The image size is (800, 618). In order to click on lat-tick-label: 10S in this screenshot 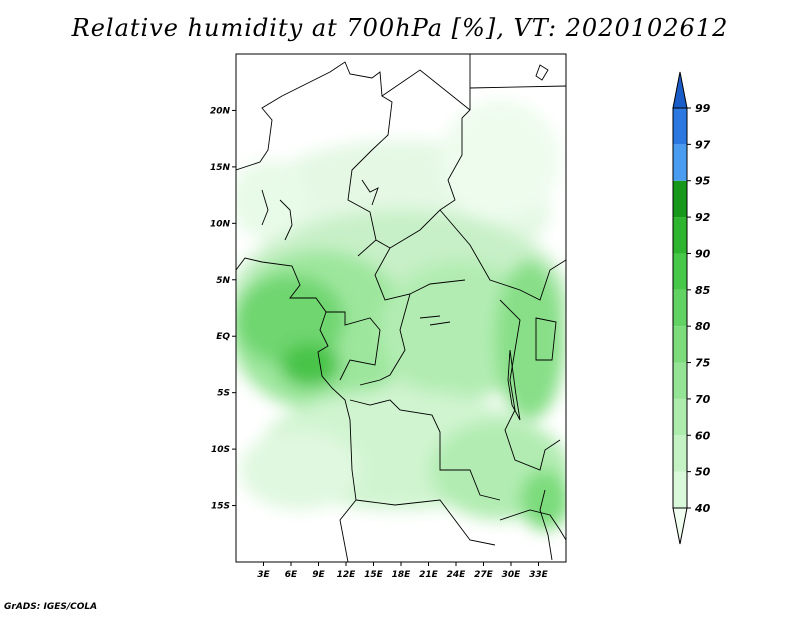, I will do `click(220, 450)`.